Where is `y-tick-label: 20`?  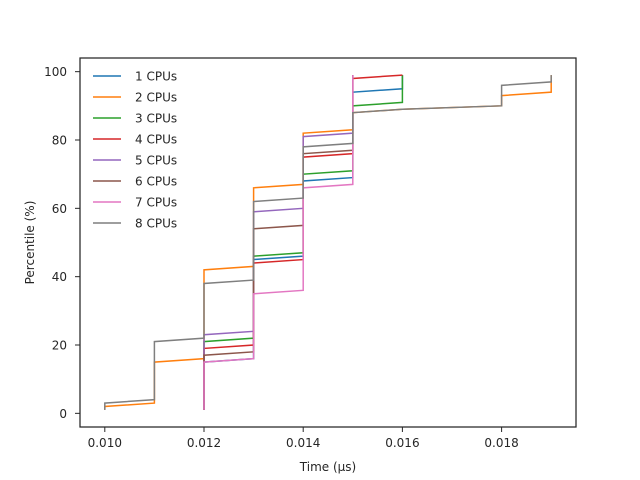 y-tick-label: 20 is located at coordinates (59, 346).